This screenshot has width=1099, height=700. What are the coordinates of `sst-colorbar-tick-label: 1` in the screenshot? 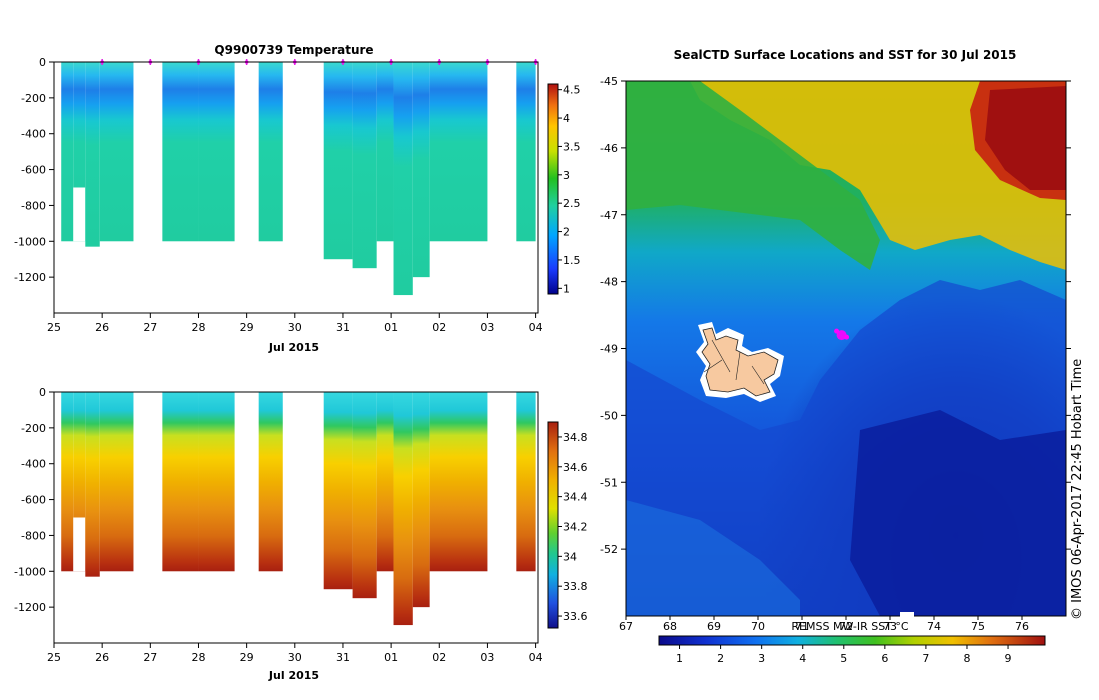 It's located at (679, 658).